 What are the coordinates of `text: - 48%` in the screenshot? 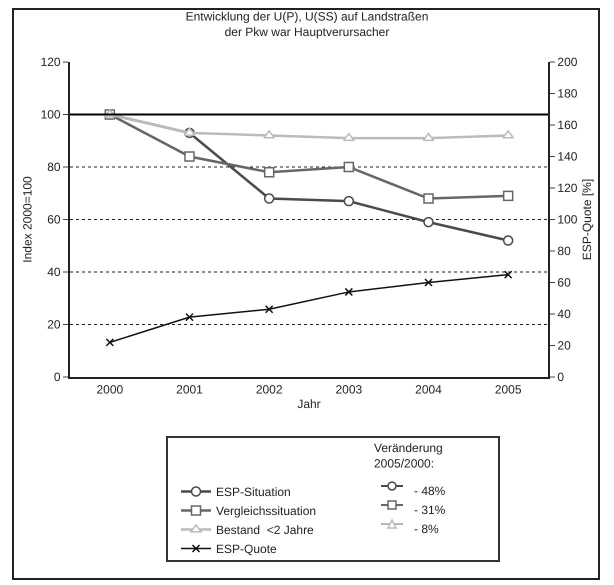 It's located at (430, 491).